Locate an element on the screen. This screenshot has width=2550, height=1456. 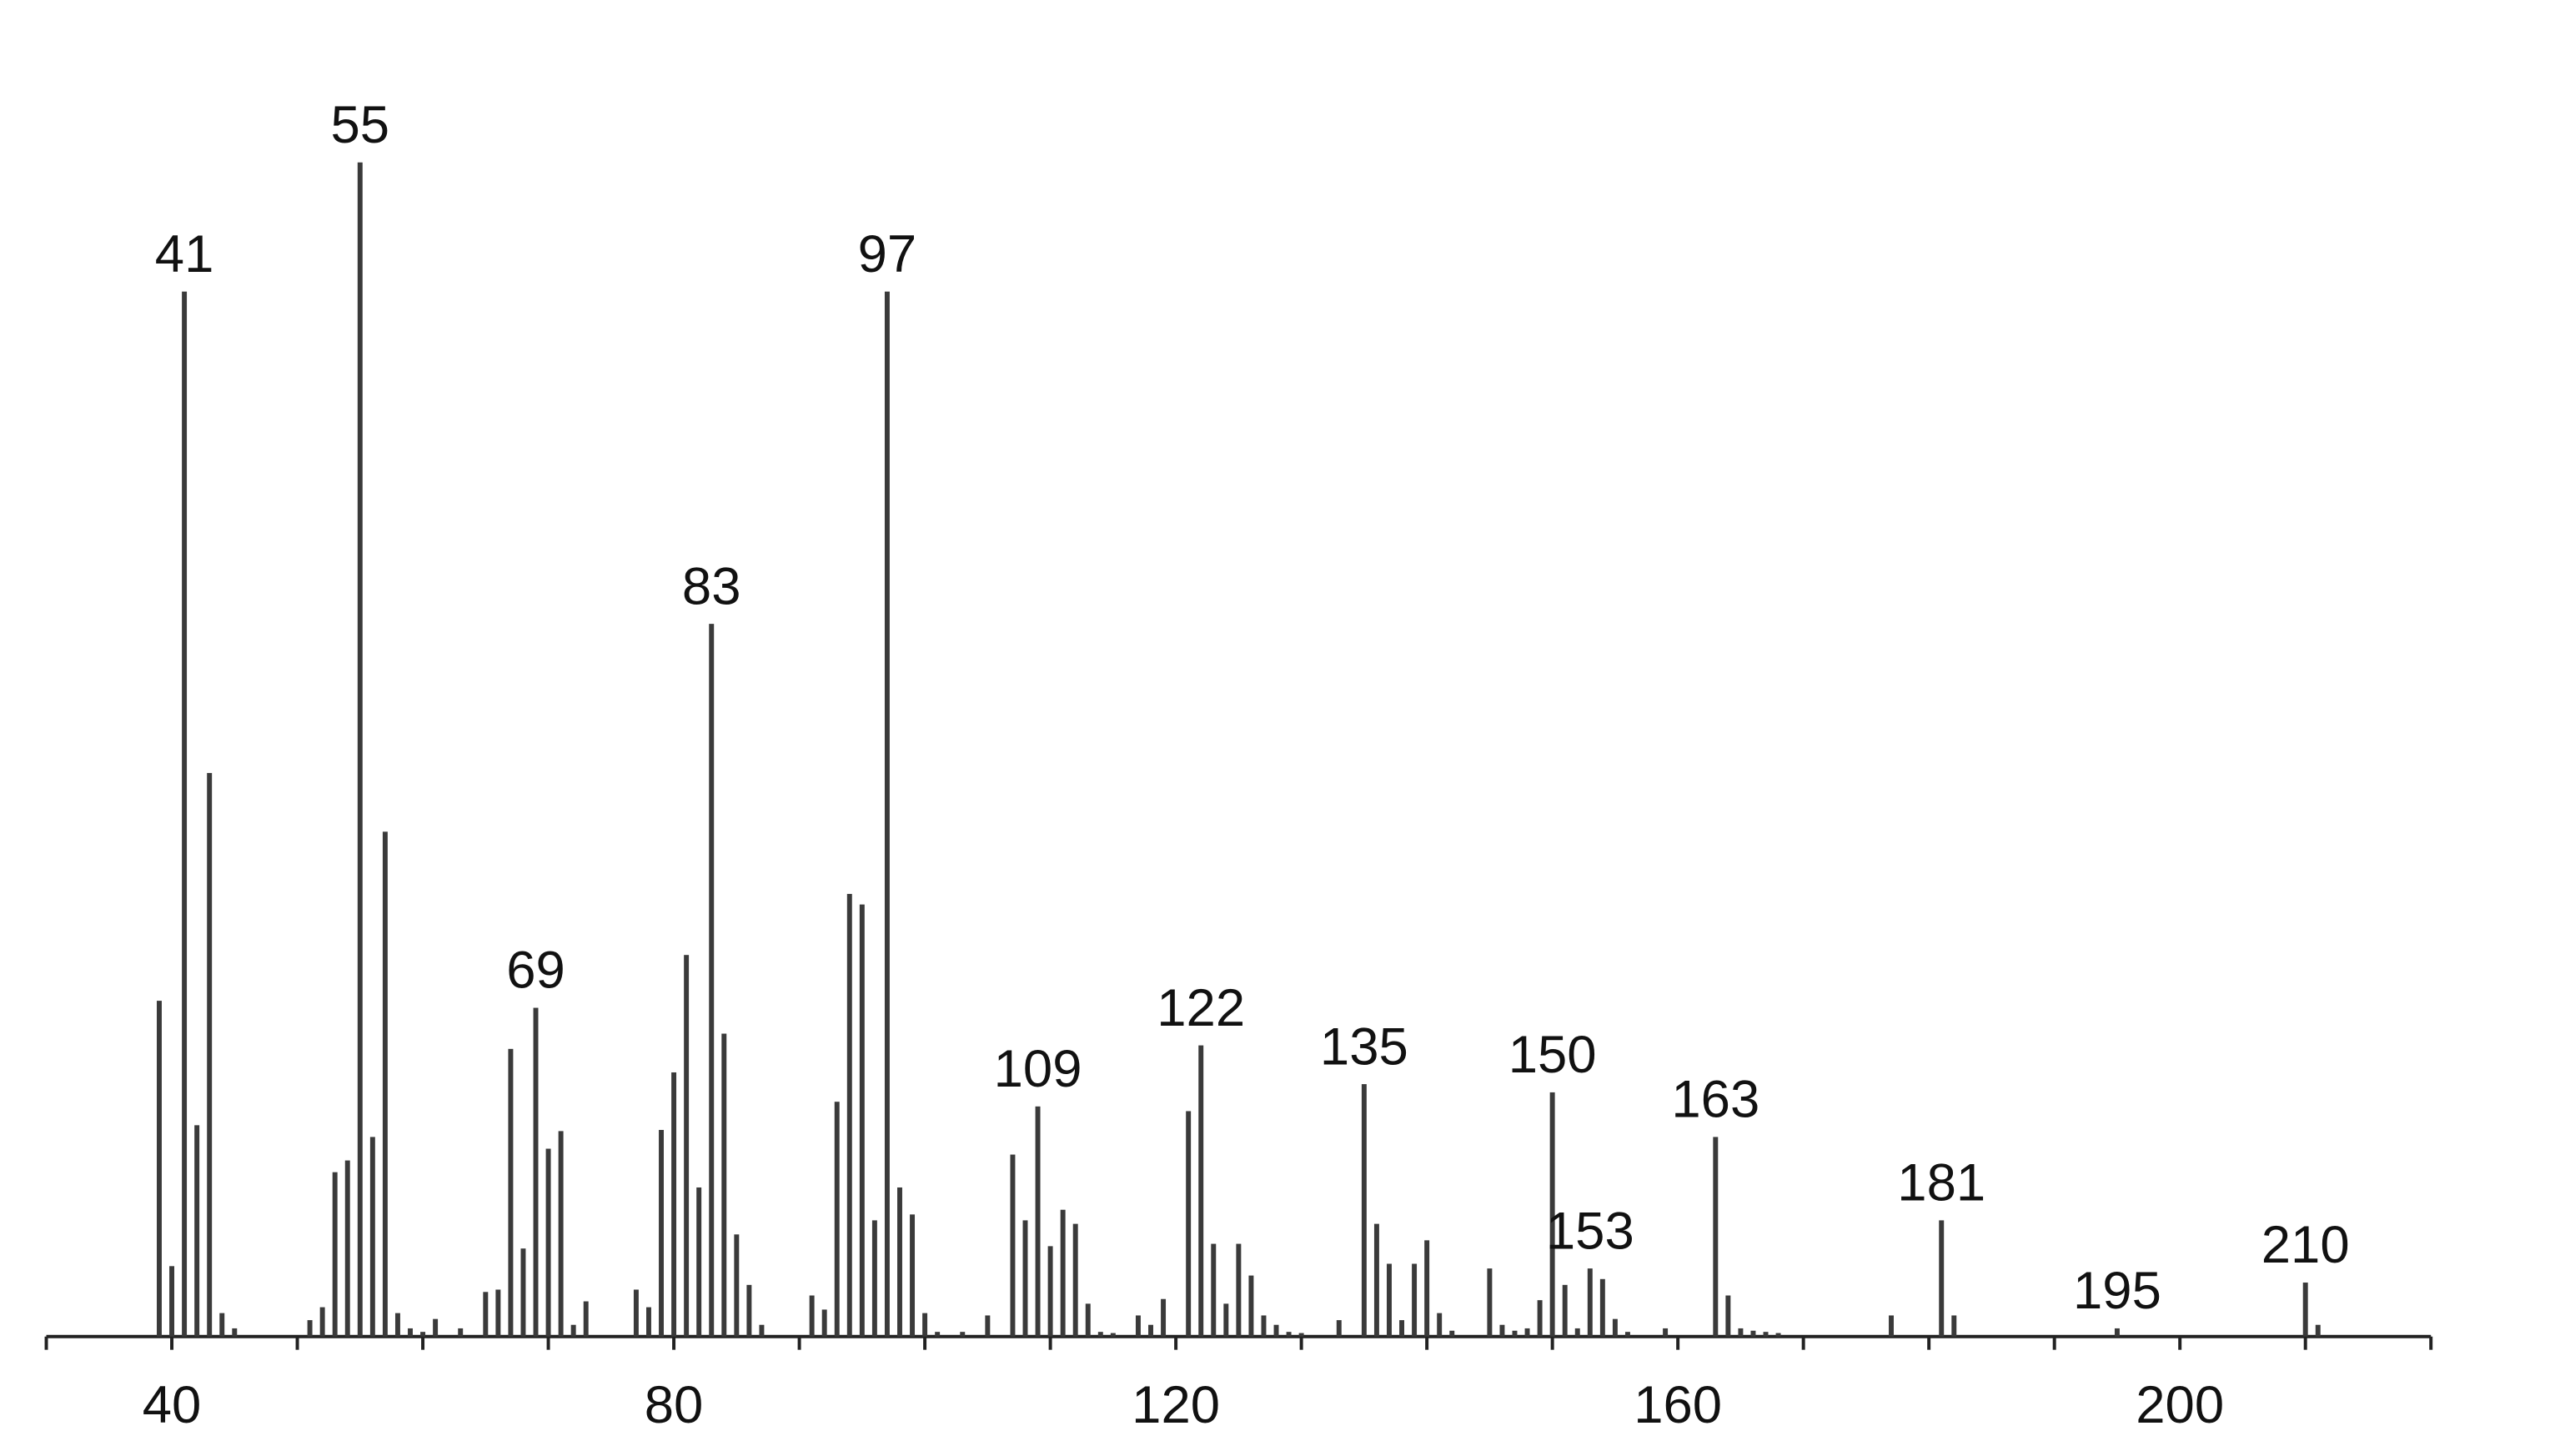
peak-label: 150 is located at coordinates (1552, 1055).